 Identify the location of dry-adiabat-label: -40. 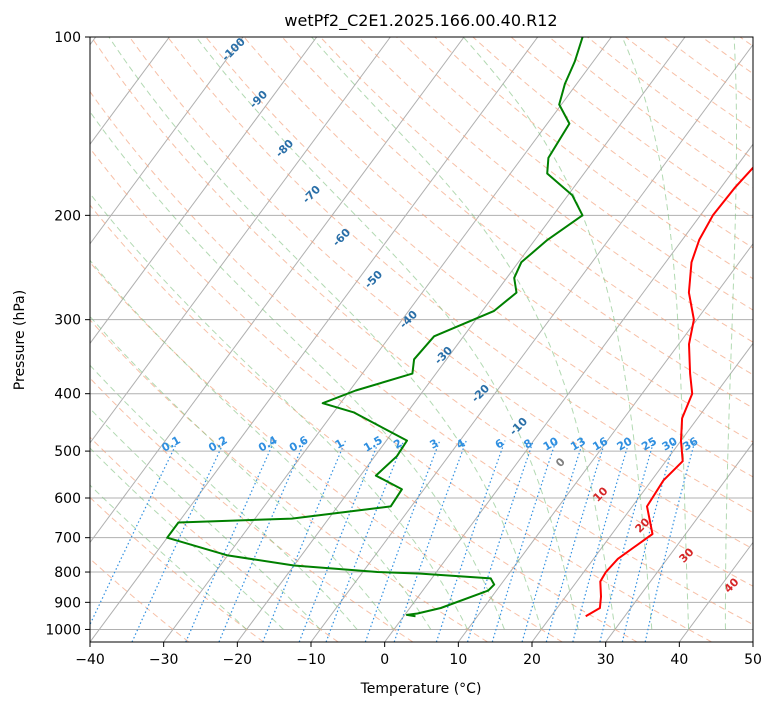
(408, 319).